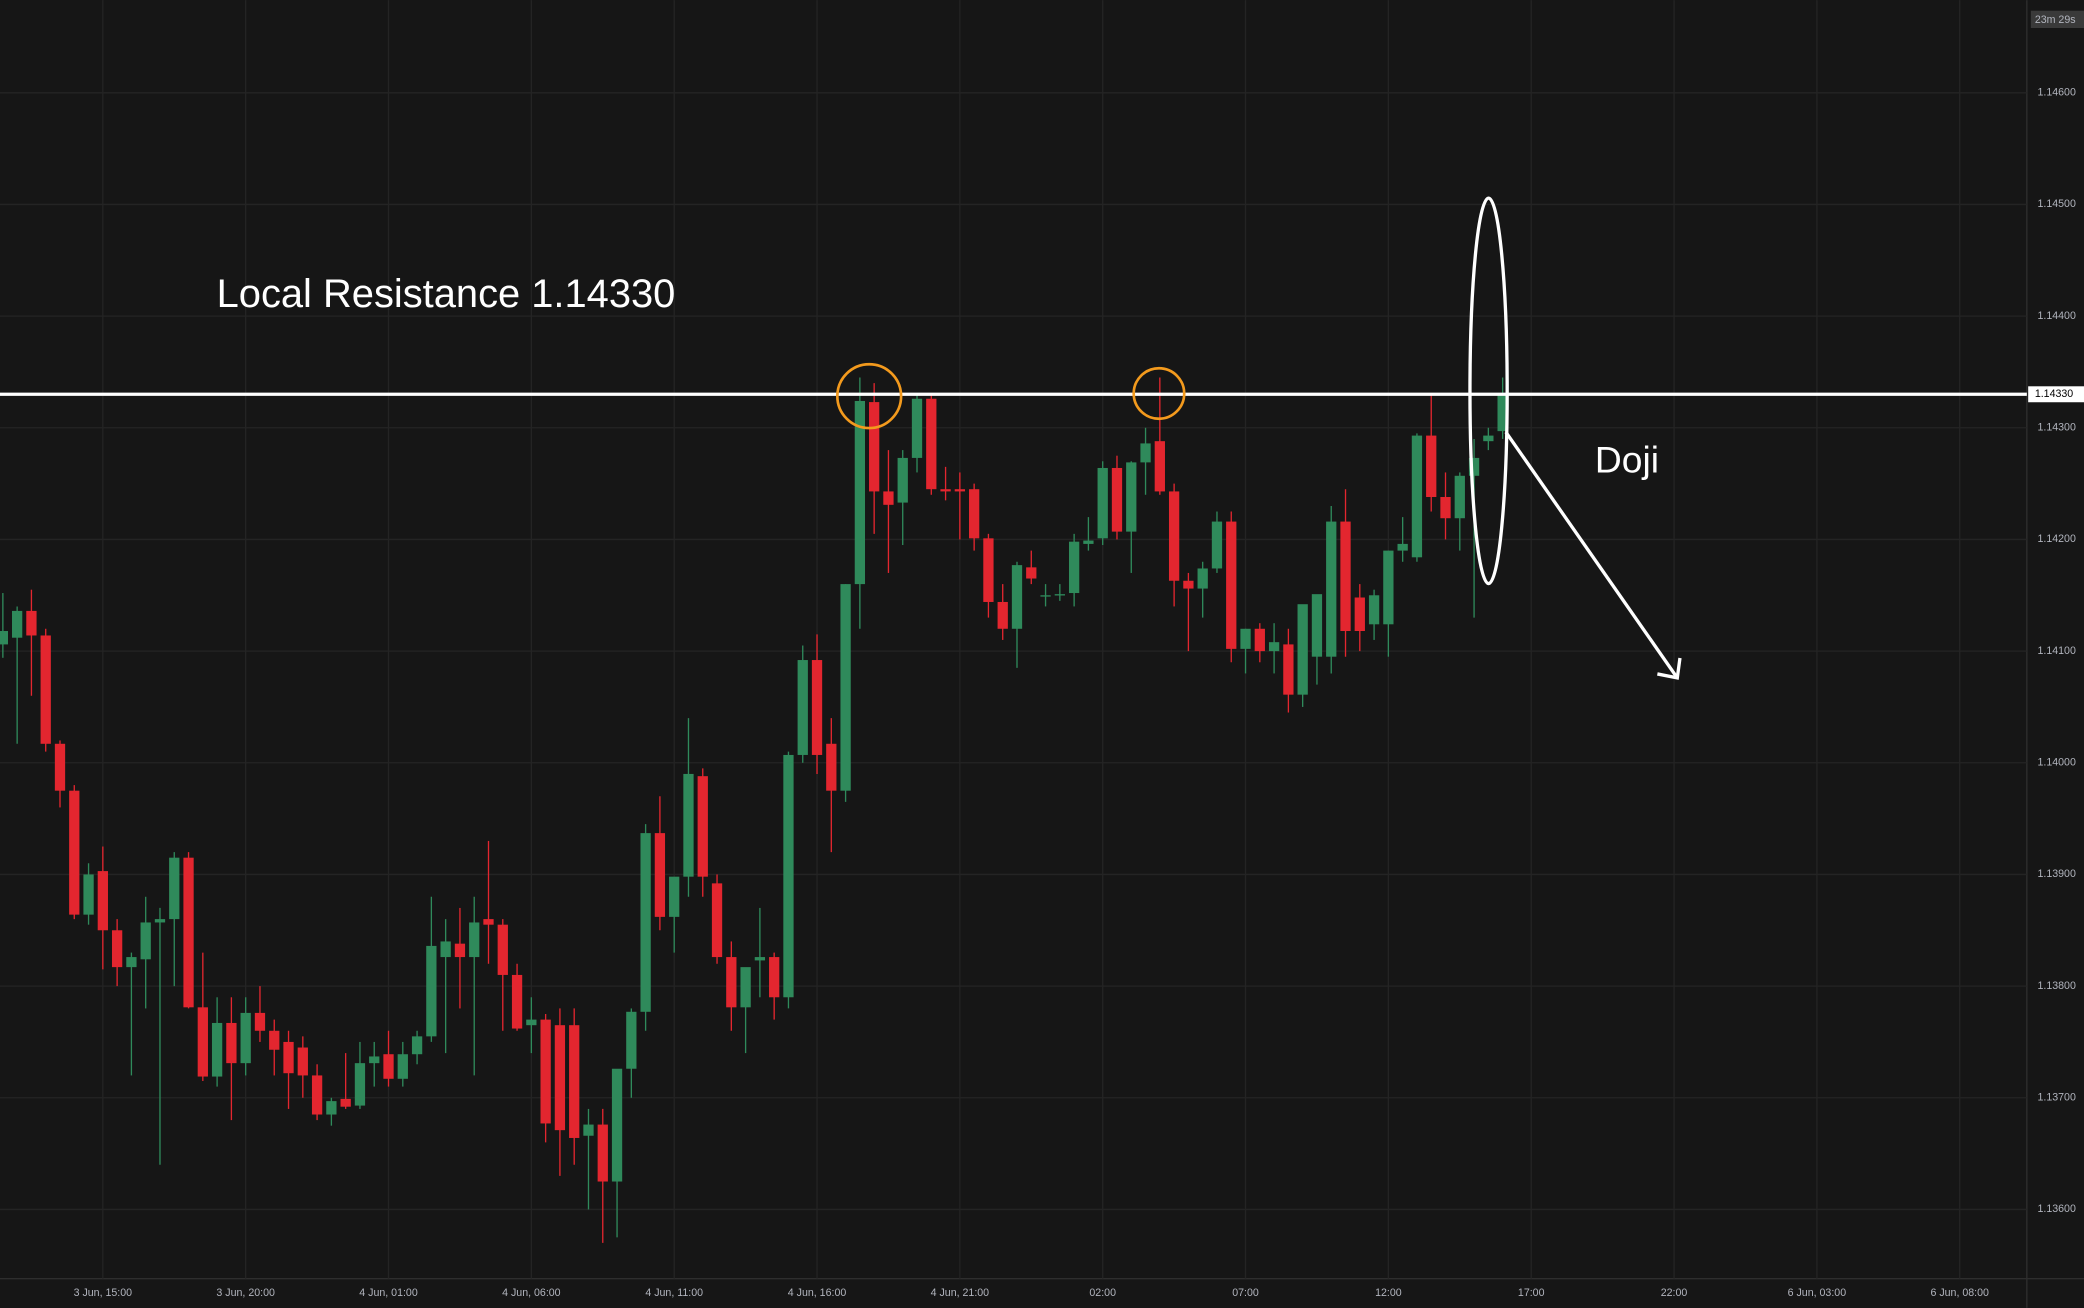 The width and height of the screenshot is (2084, 1308). I want to click on highlight-ellipse, so click(1488, 391).